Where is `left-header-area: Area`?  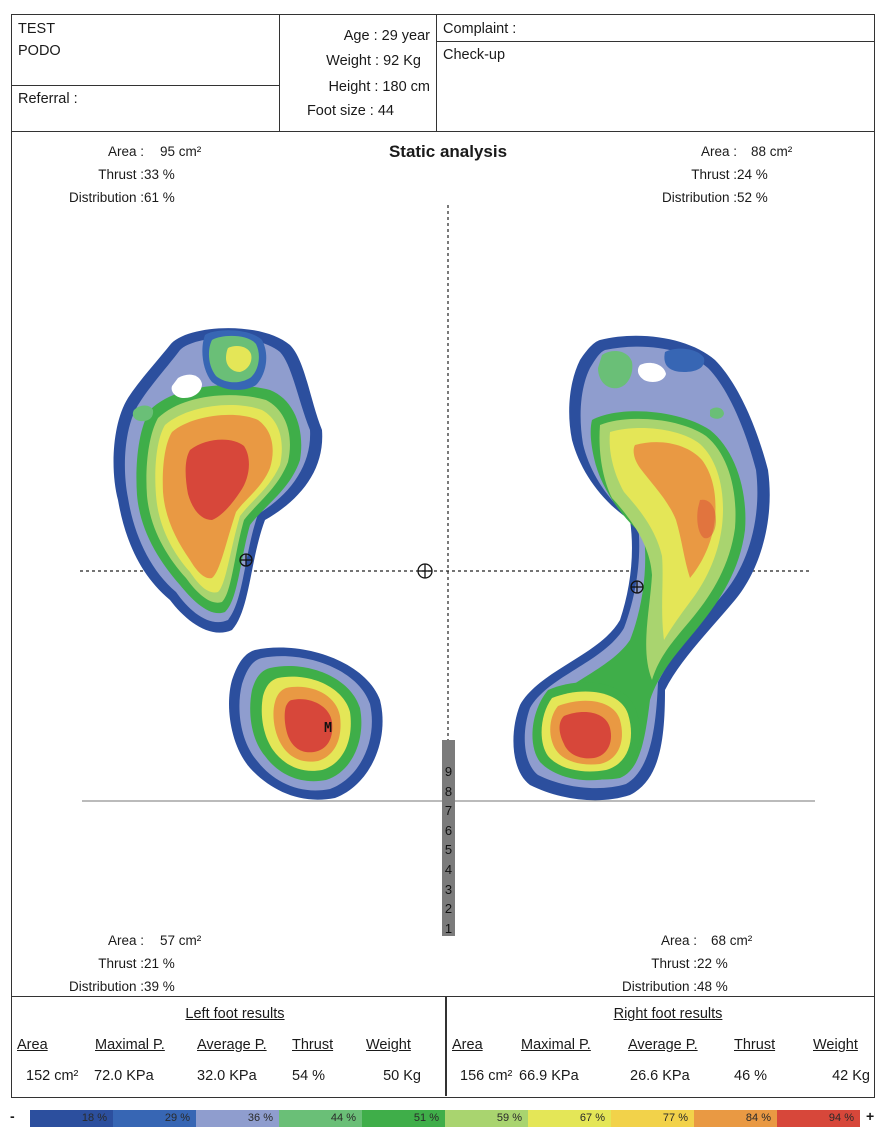 left-header-area: Area is located at coordinates (32, 1045).